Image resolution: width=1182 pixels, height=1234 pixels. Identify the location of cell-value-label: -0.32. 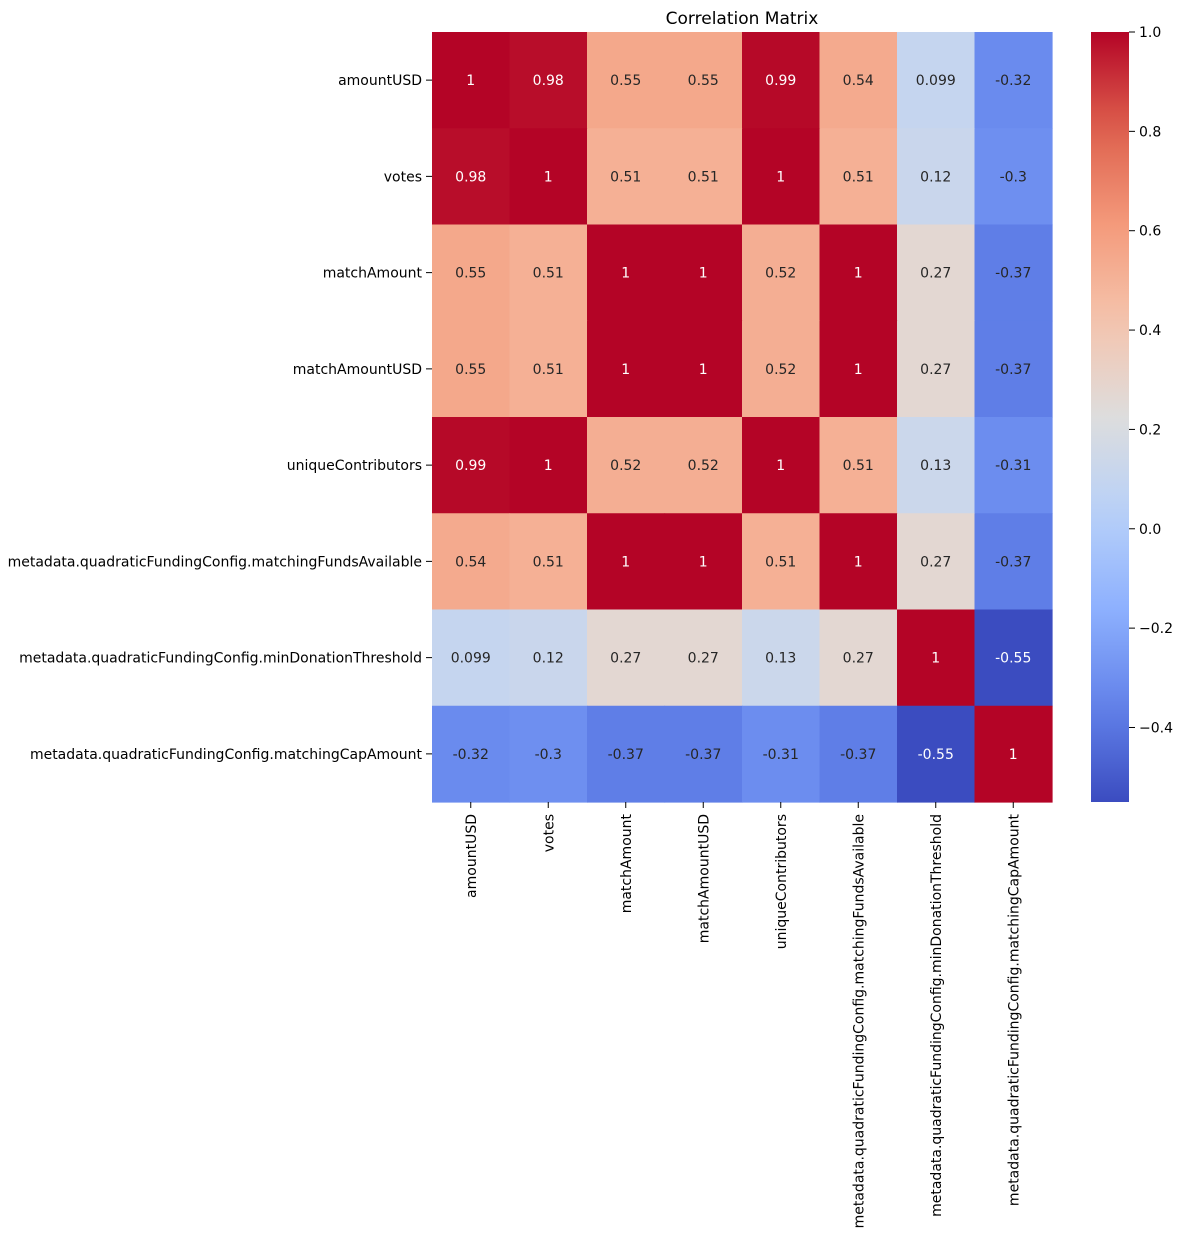
(471, 755).